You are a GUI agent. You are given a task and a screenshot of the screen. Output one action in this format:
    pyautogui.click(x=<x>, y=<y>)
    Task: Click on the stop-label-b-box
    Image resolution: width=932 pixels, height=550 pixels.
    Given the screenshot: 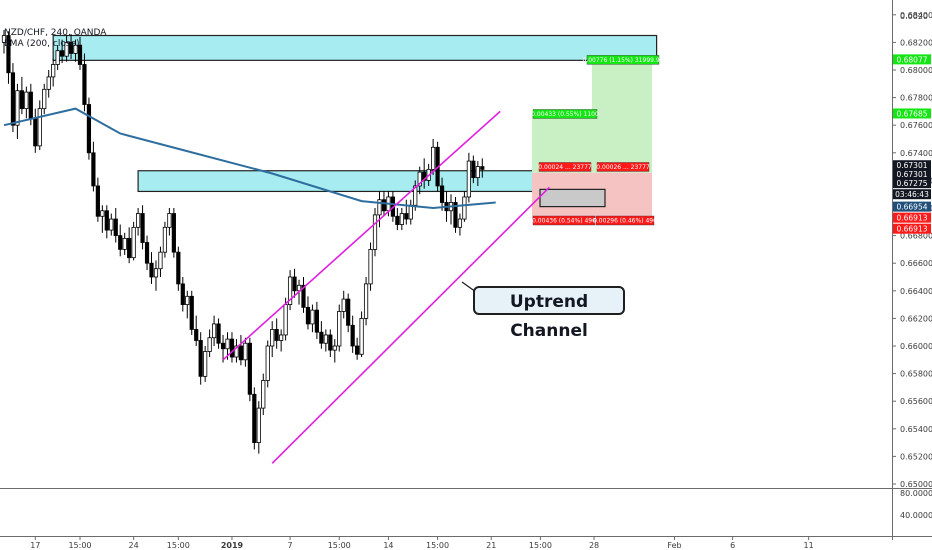 What is the action you would take?
    pyautogui.click(x=625, y=220)
    